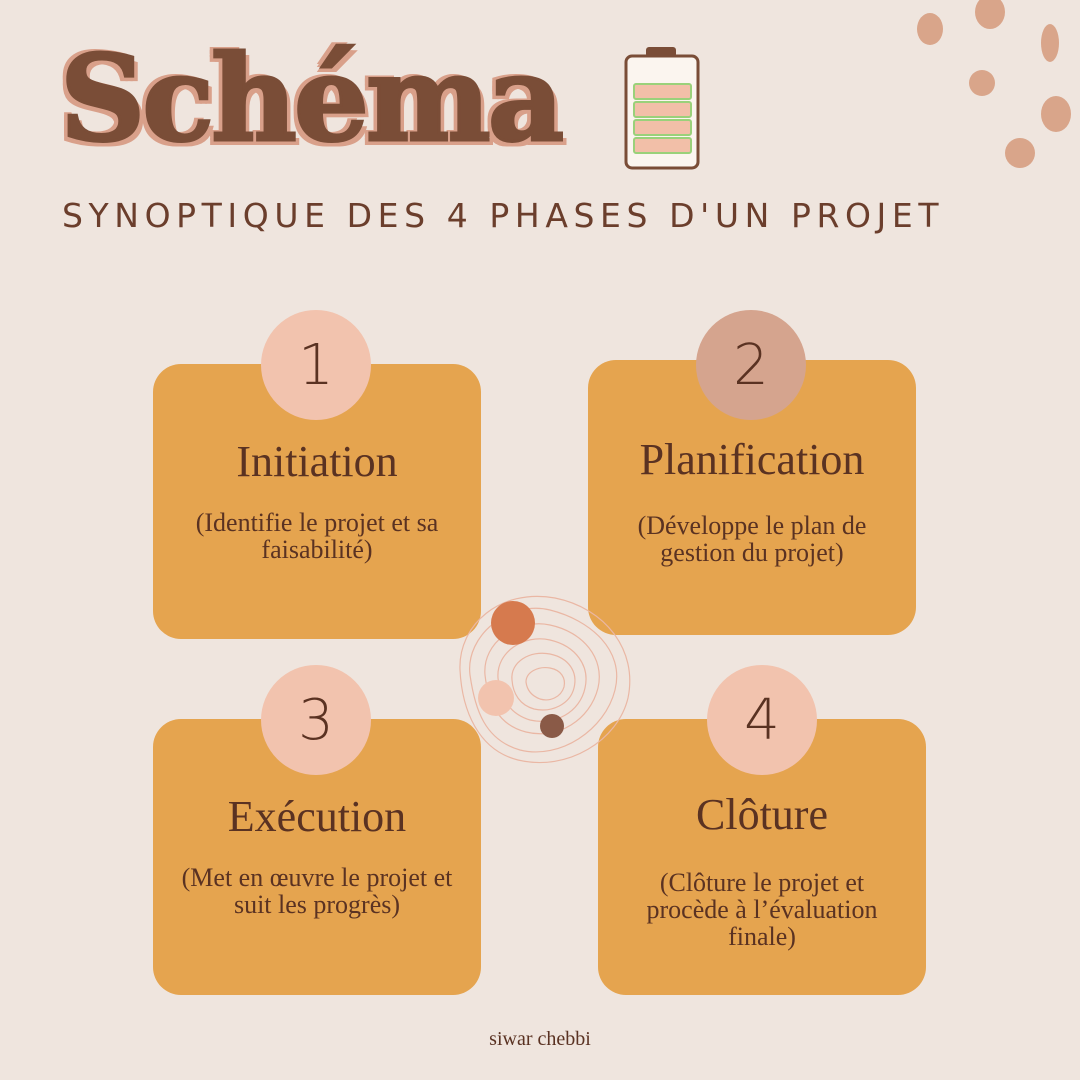  What do you see at coordinates (540, 1039) in the screenshot?
I see `author-credit: siwar chebbi` at bounding box center [540, 1039].